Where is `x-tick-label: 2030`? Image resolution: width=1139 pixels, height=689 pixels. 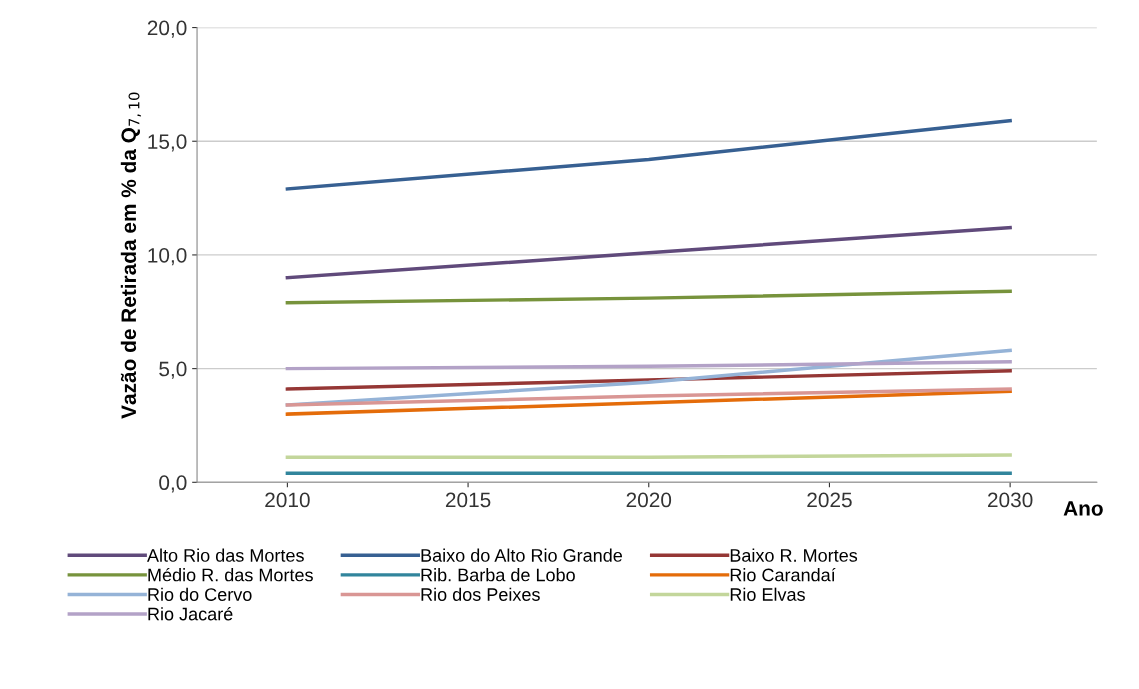
x-tick-label: 2030 is located at coordinates (1010, 500).